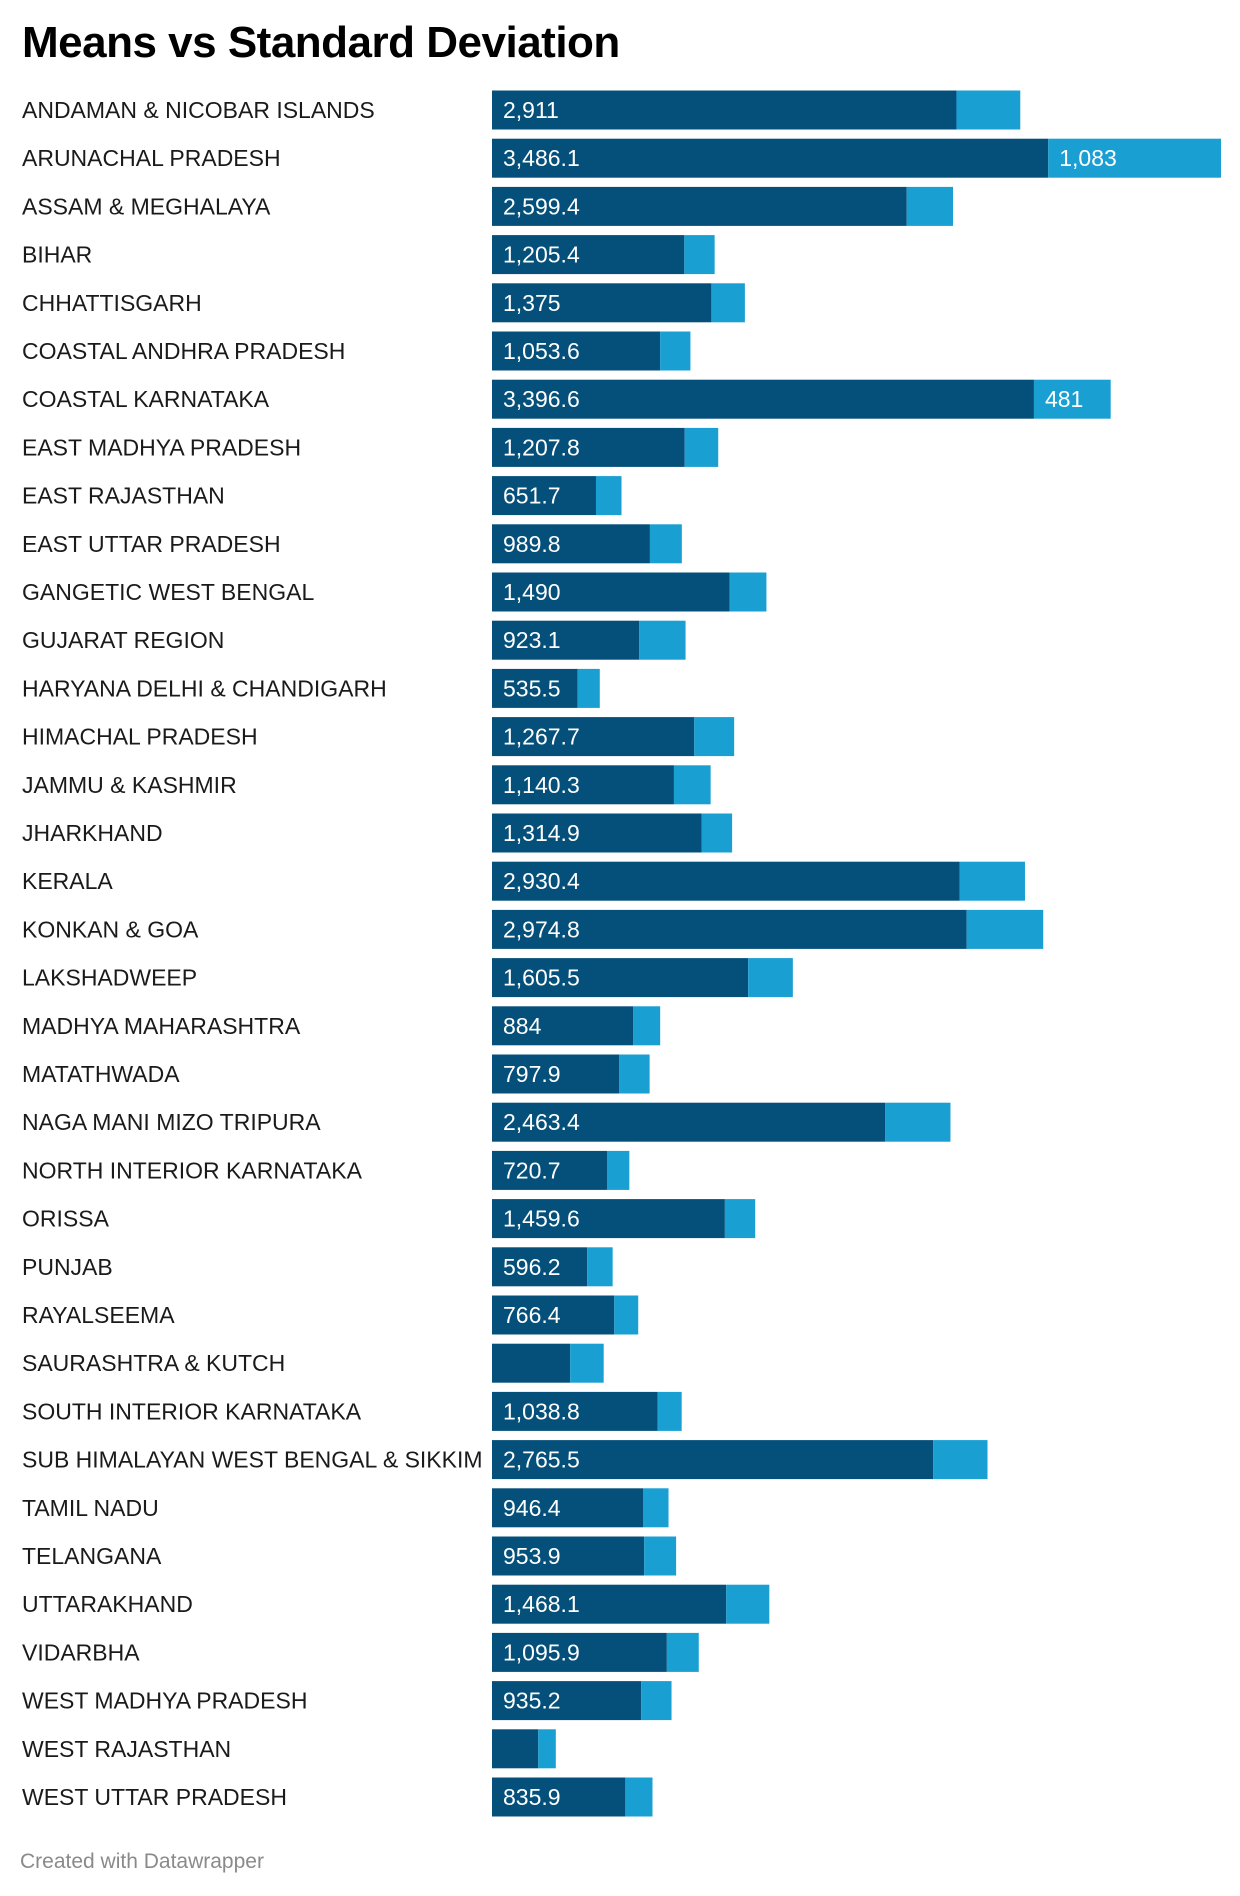  I want to click on category-label: CHHATTISGARH, so click(112, 303).